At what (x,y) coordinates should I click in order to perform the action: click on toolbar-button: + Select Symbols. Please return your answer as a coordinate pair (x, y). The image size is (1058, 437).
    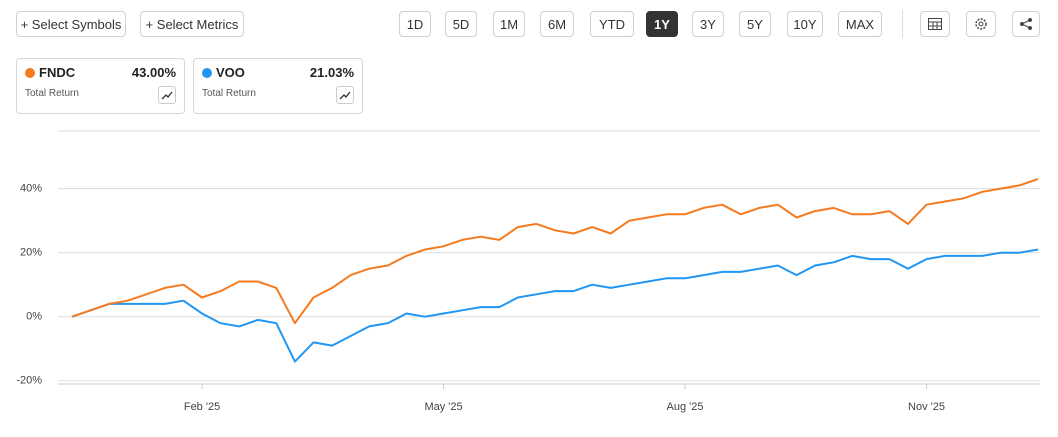
    Looking at the image, I should click on (71, 24).